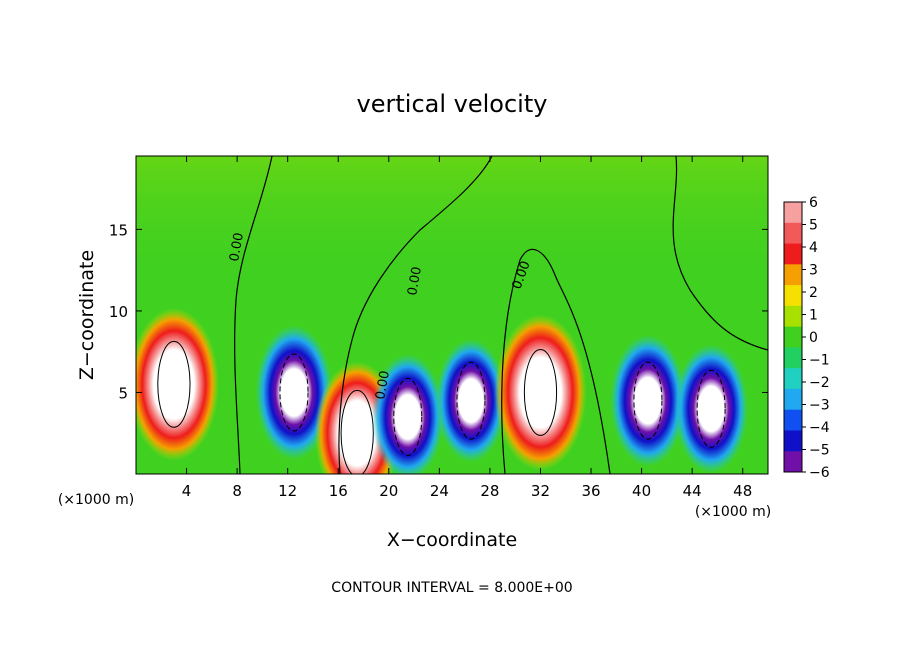 This screenshot has width=904, height=658. Describe the element at coordinates (489, 491) in the screenshot. I see `x-tick-label: 28` at that location.